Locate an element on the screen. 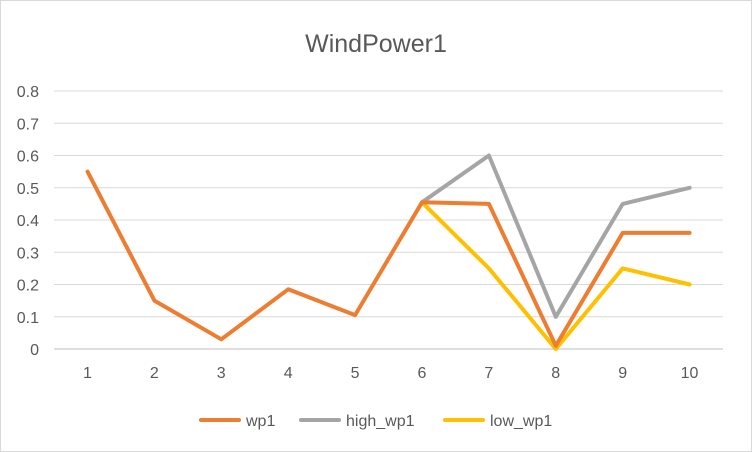 The image size is (752, 452). y-tick-label: 0.4 is located at coordinates (28, 221).